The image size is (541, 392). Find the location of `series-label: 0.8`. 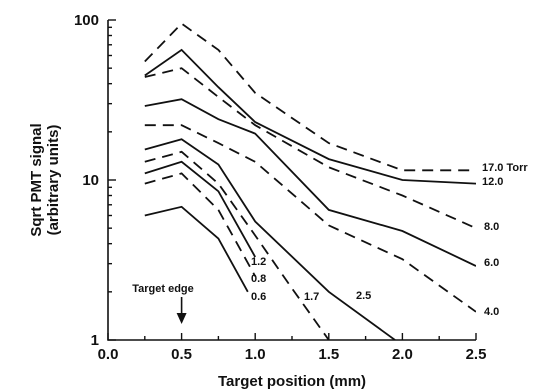

series-label: 0.8 is located at coordinates (258, 279).